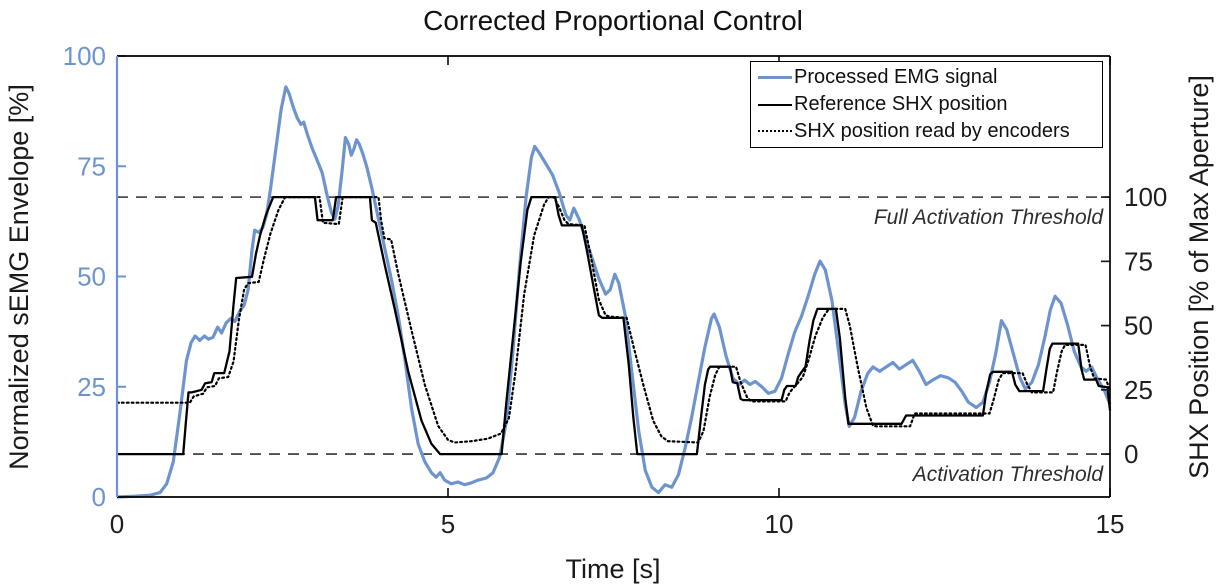 The image size is (1231, 586). What do you see at coordinates (1138, 326) in the screenshot?
I see `right-y-tick-label: 50` at bounding box center [1138, 326].